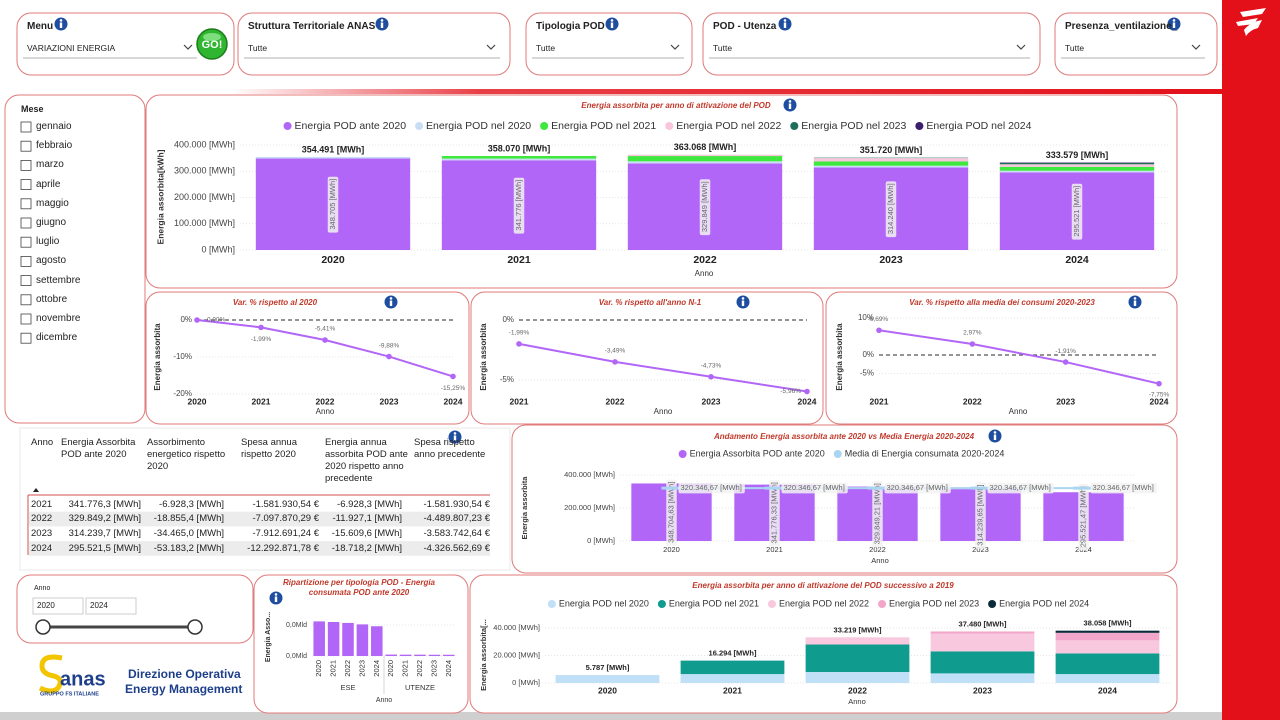  What do you see at coordinates (186, 319) in the screenshot?
I see `y-tick-label: 0%` at bounding box center [186, 319].